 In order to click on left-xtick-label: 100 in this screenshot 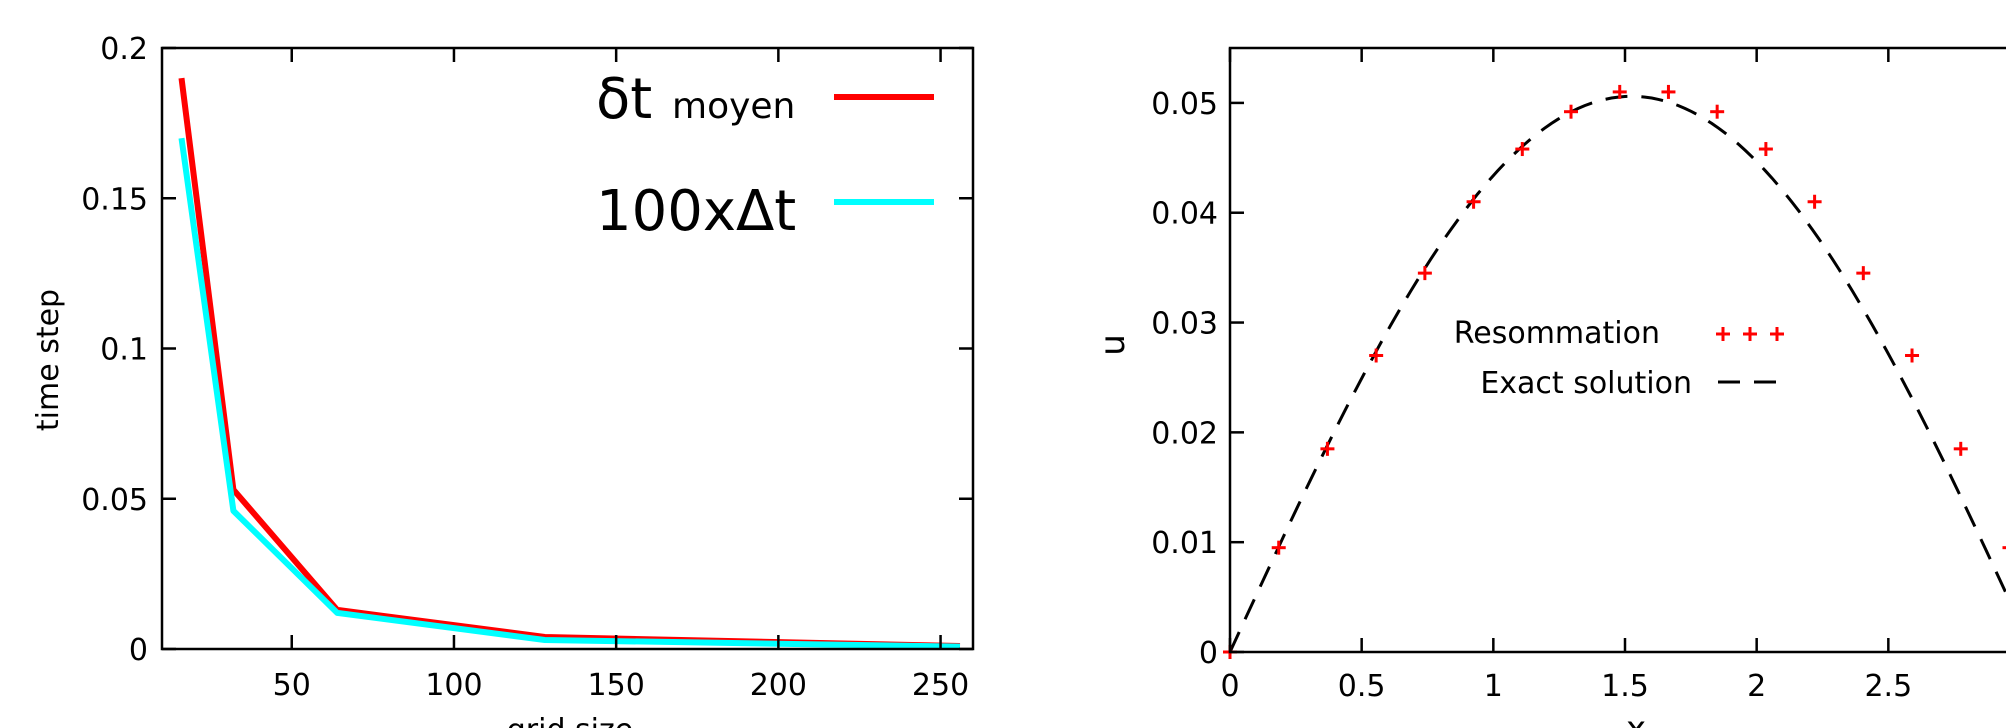, I will do `click(453, 685)`.